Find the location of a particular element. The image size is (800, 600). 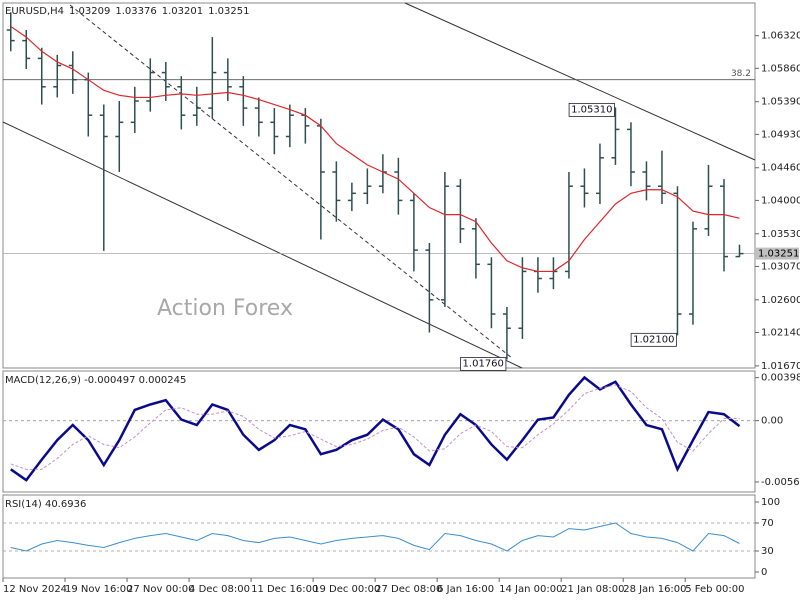

annotation-label: 1.02100 is located at coordinates (653, 339).